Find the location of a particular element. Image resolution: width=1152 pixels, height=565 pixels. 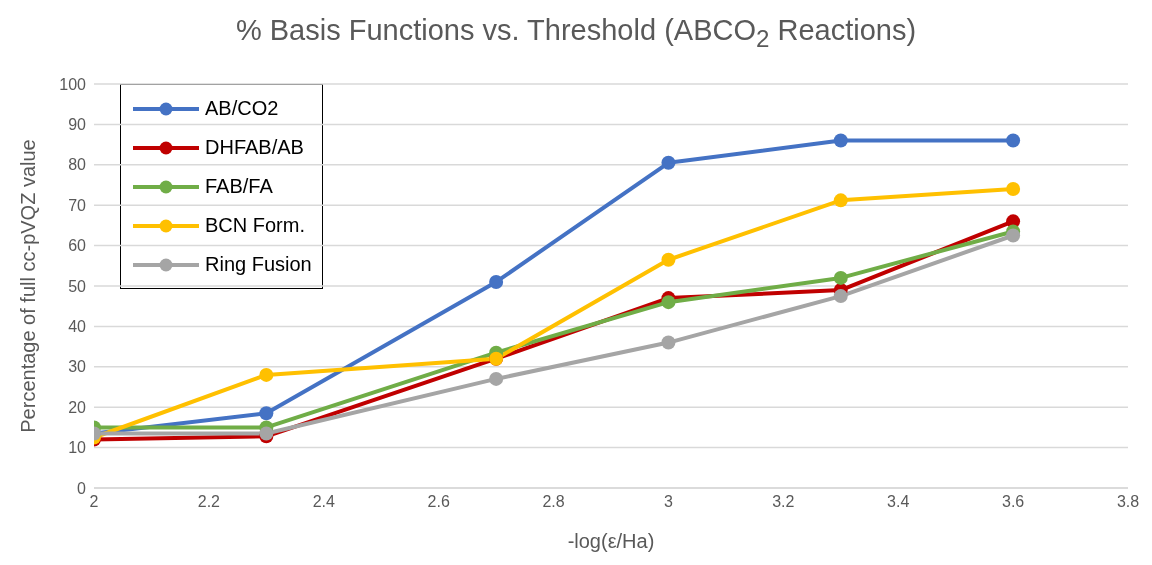

y-tick-label: 30 is located at coordinates (77, 367).